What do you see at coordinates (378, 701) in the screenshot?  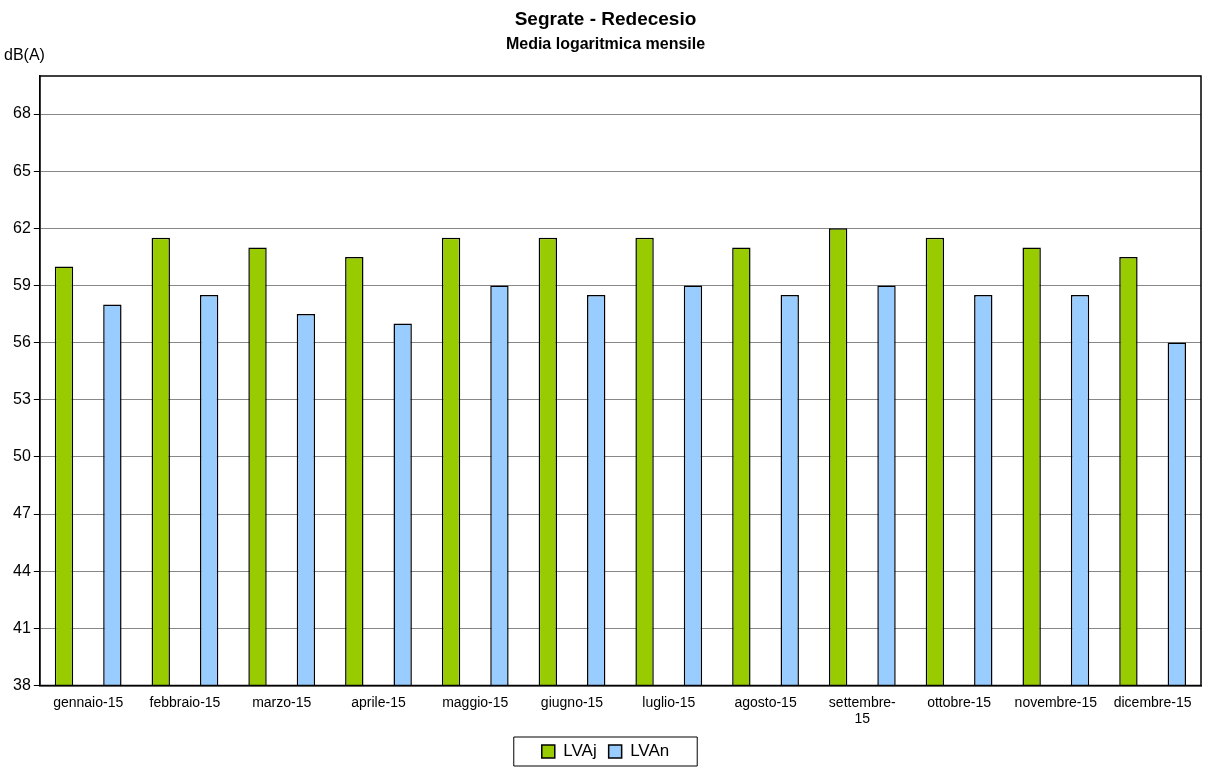 I see `x-tick-label: aprile-15` at bounding box center [378, 701].